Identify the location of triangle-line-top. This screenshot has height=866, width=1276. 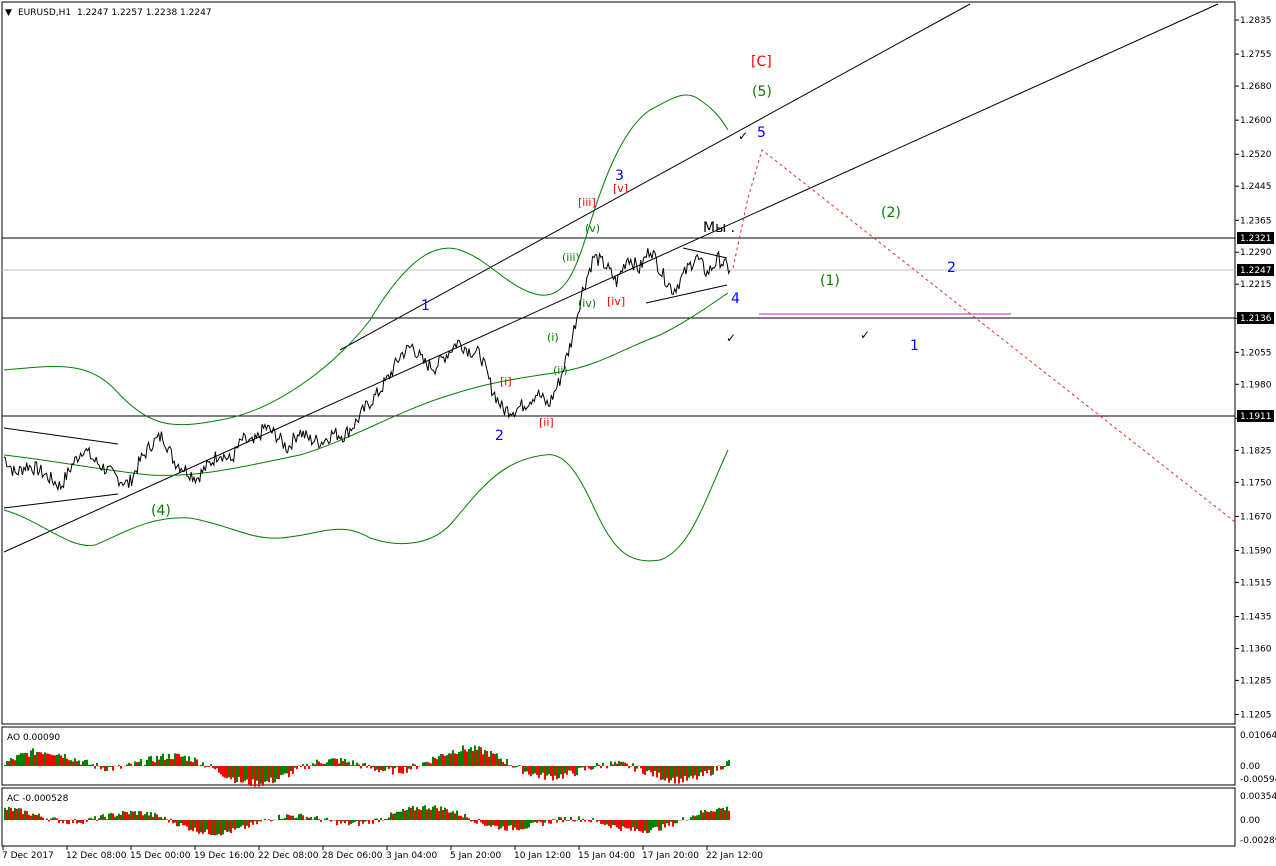
(61, 436).